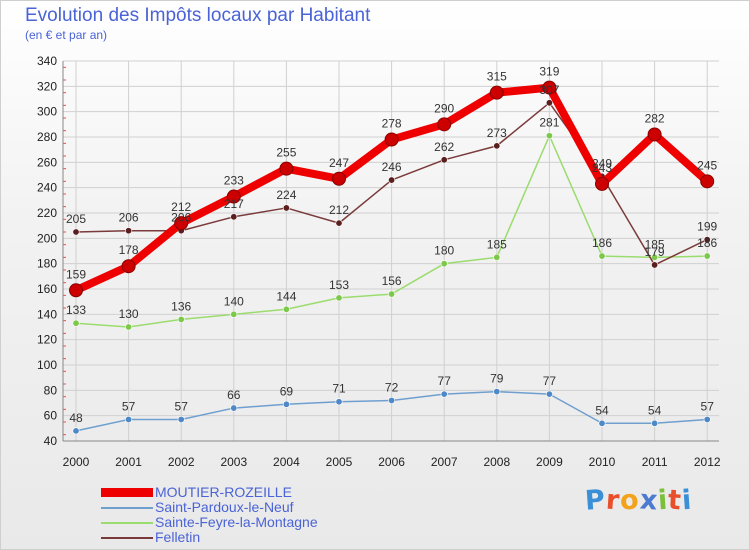 The image size is (750, 550). What do you see at coordinates (630, 500) in the screenshot?
I see `logo-letter: o` at bounding box center [630, 500].